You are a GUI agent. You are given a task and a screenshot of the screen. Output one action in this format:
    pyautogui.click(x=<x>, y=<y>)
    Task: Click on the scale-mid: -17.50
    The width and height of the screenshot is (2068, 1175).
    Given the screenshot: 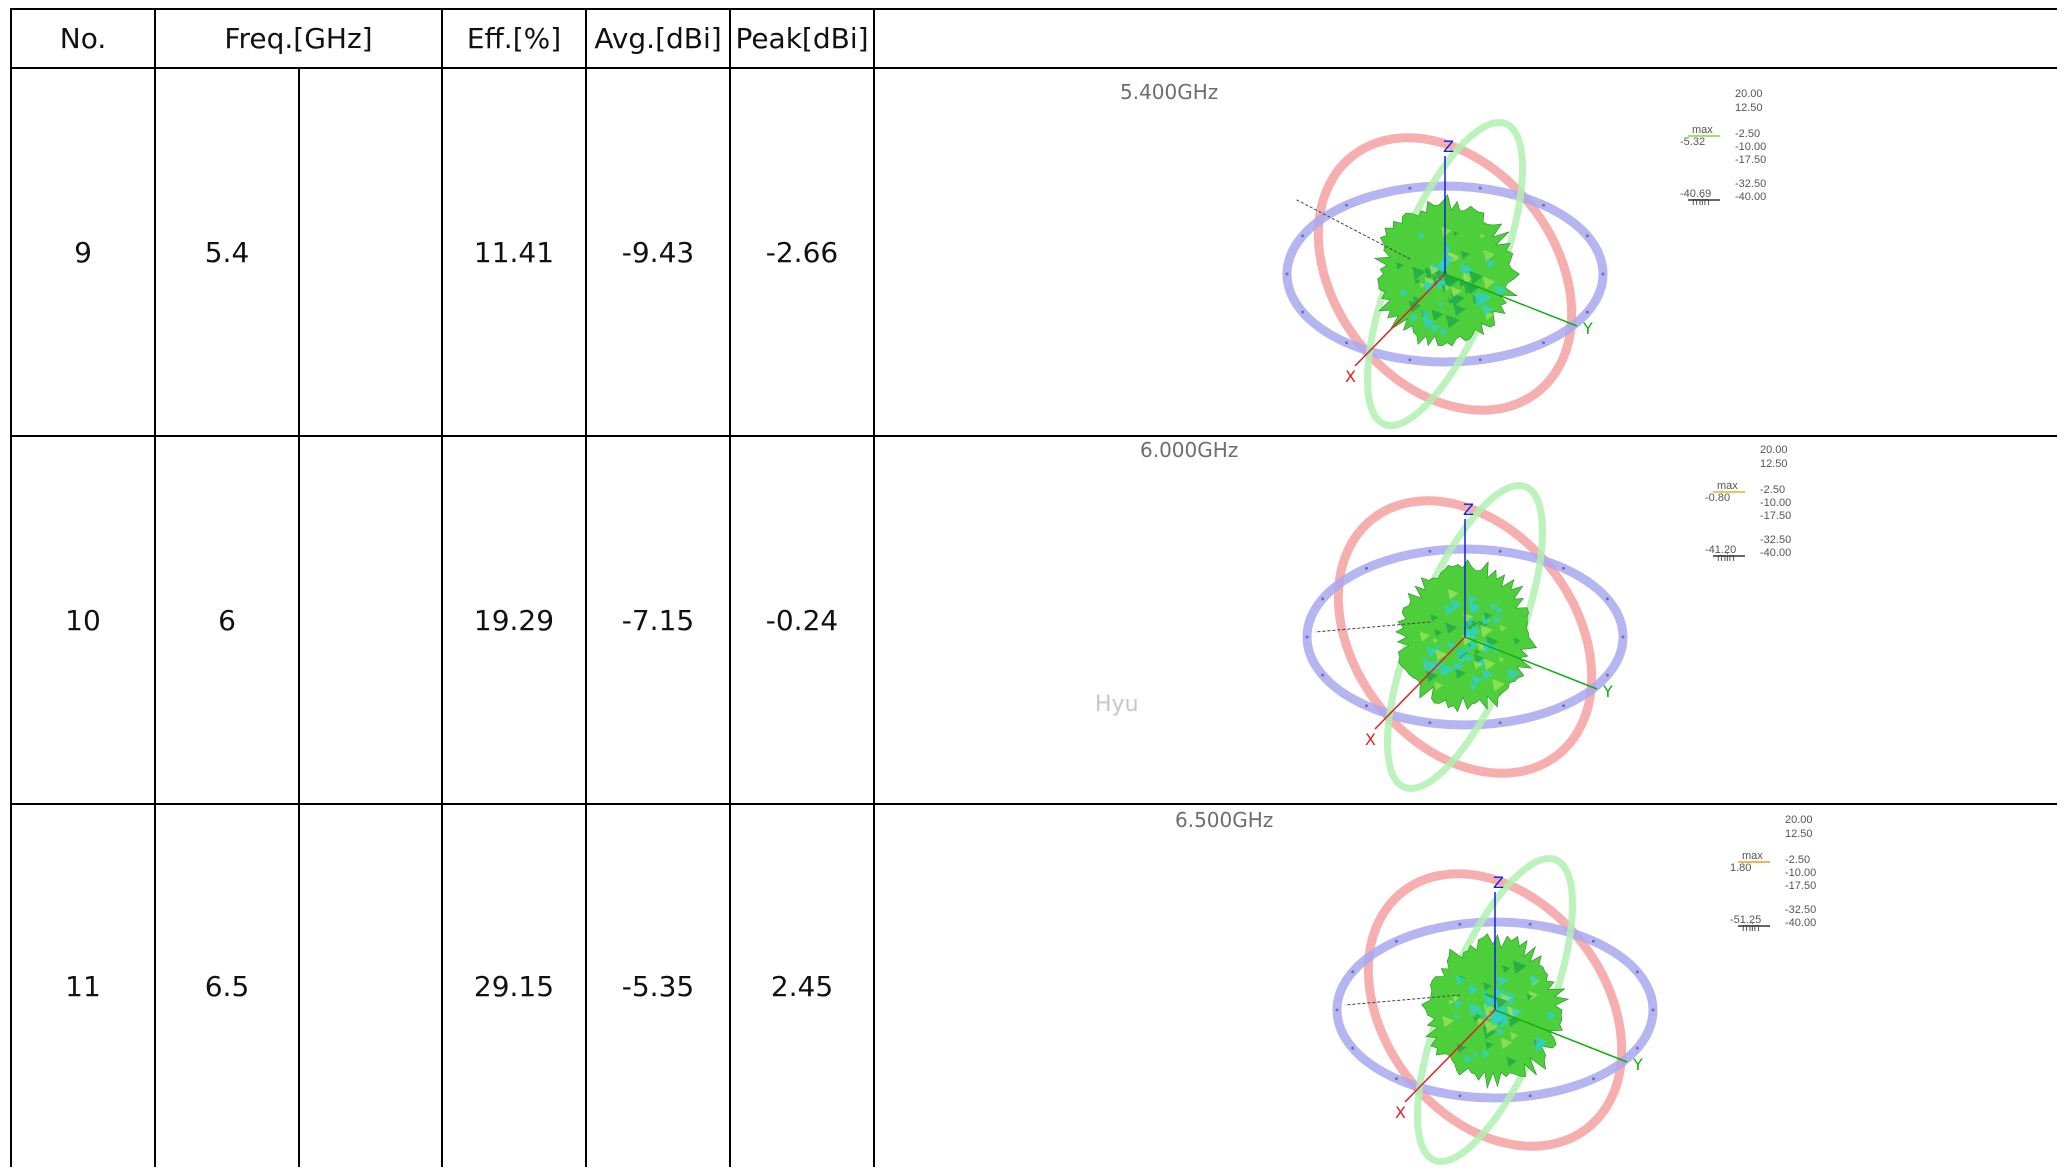 What is the action you would take?
    pyautogui.click(x=1800, y=886)
    